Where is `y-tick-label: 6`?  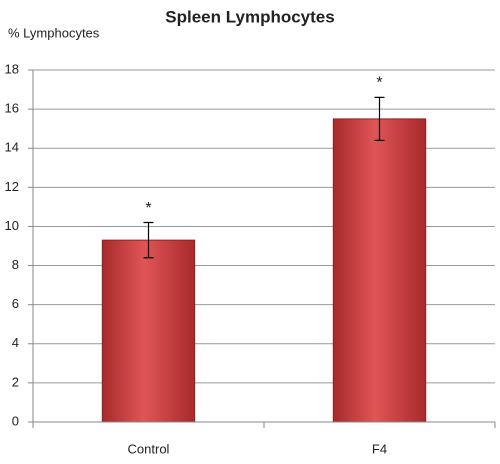 y-tick-label: 6 is located at coordinates (15, 303).